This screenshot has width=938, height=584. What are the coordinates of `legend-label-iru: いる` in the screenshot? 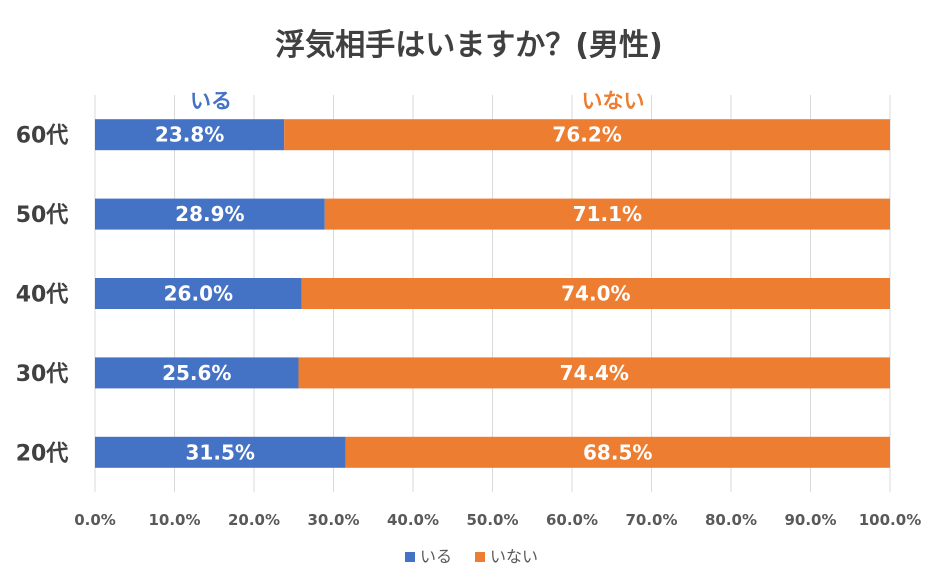 It's located at (436, 556).